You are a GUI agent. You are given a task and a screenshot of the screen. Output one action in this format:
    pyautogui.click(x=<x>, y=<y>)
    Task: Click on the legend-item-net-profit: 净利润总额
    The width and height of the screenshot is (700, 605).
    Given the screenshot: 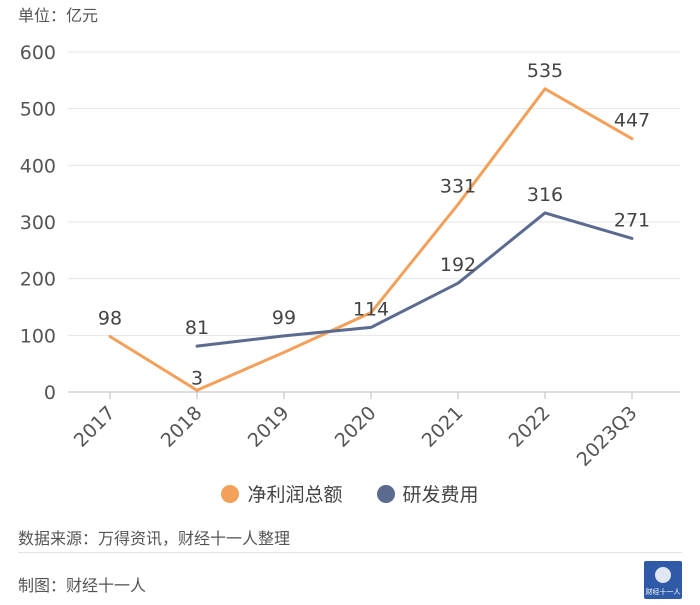 What is the action you would take?
    pyautogui.click(x=282, y=493)
    